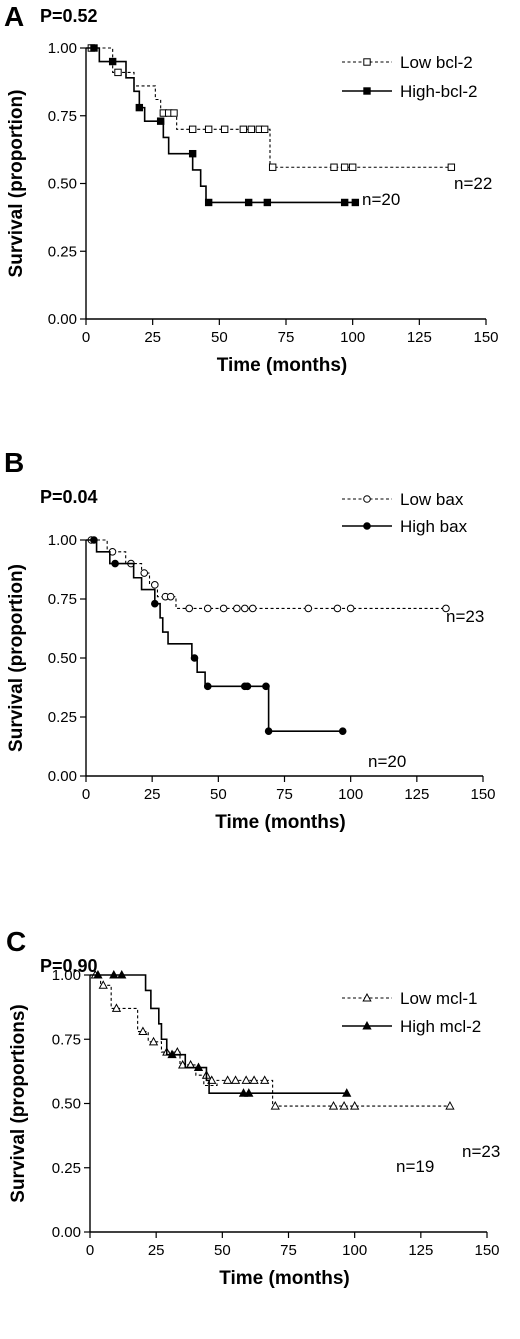 The height and width of the screenshot is (1339, 520). I want to click on legend-label: High bax, so click(434, 526).